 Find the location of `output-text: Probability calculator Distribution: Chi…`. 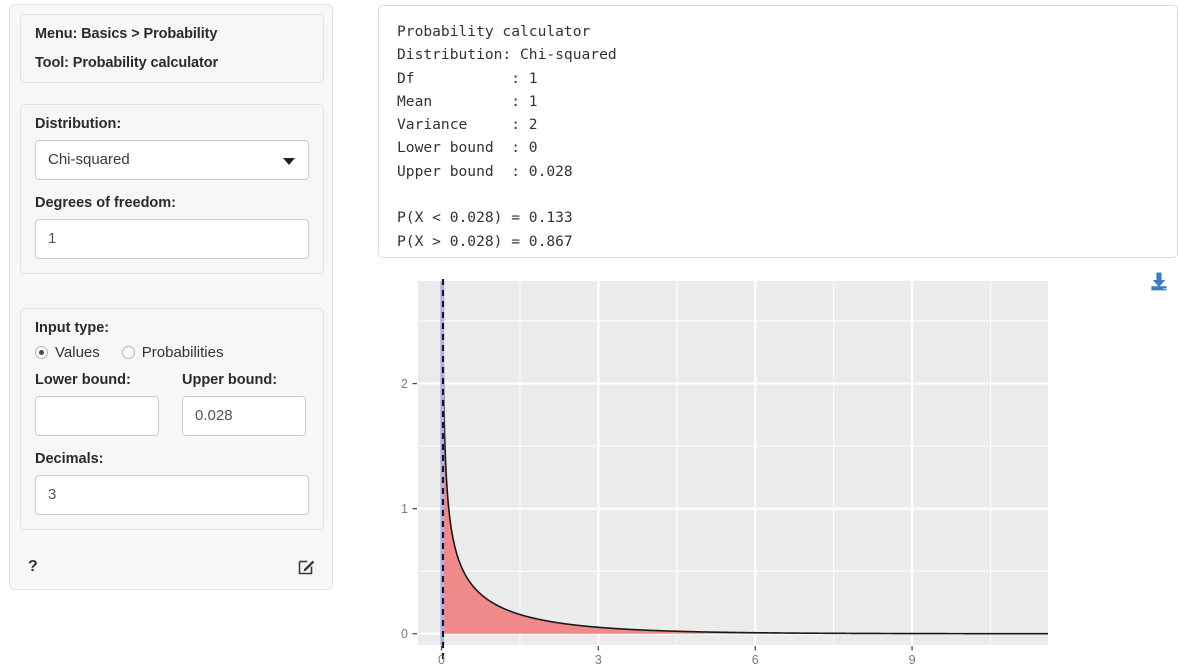

output-text: Probability calculator Distribution: Chi… is located at coordinates (507, 136).